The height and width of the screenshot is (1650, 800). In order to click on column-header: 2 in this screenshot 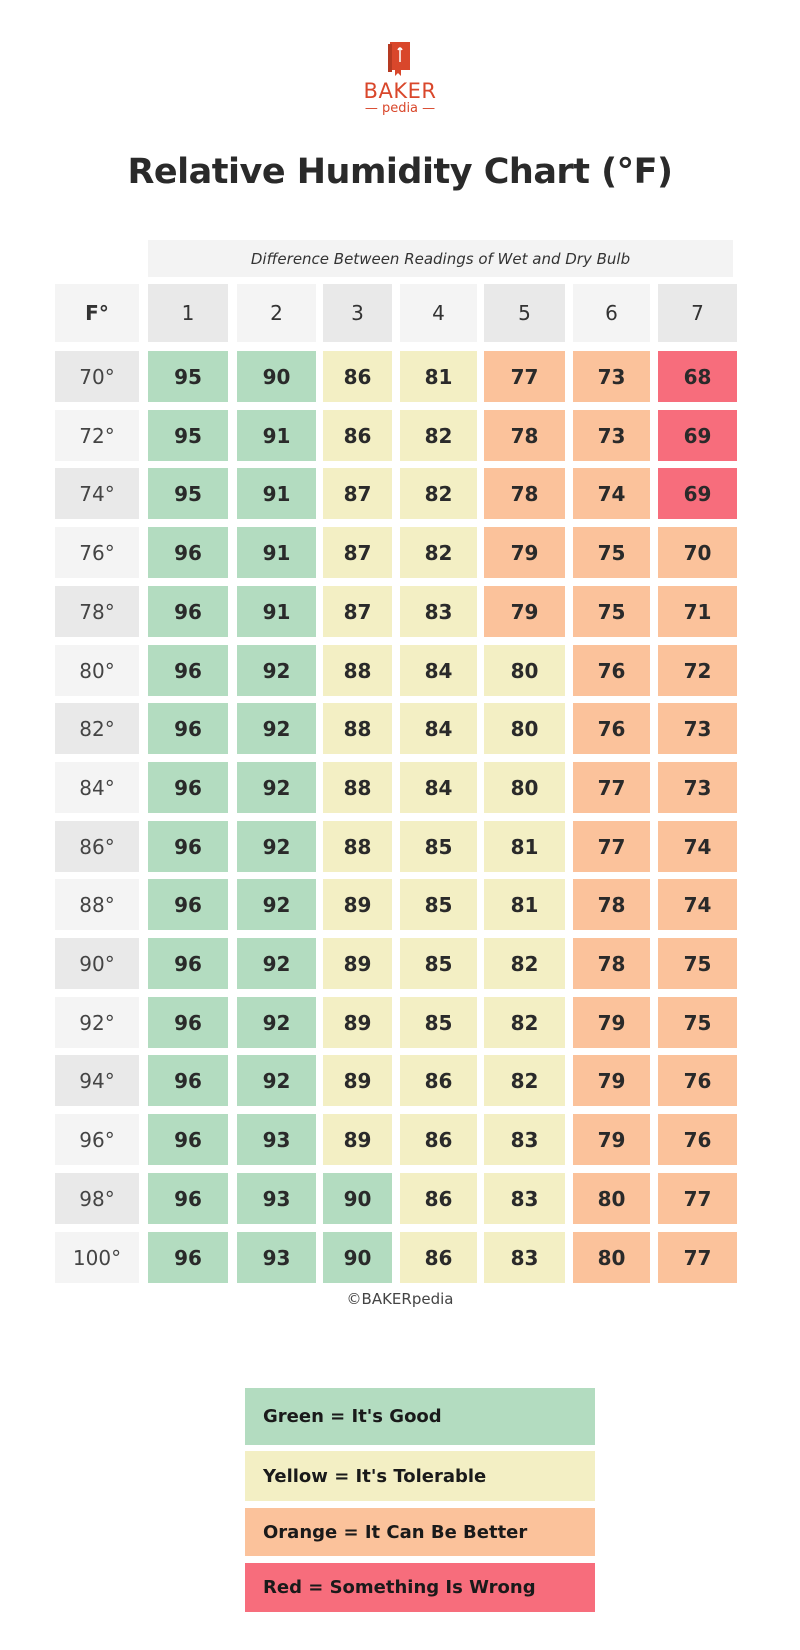, I will do `click(276, 313)`.